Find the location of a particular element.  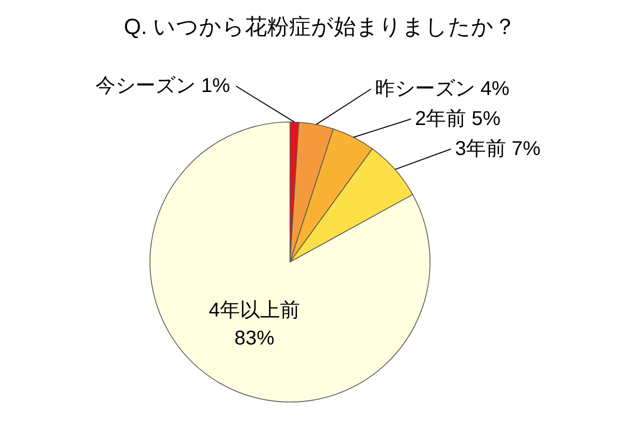

slice-label: 今シーズン 1% is located at coordinates (163, 86).